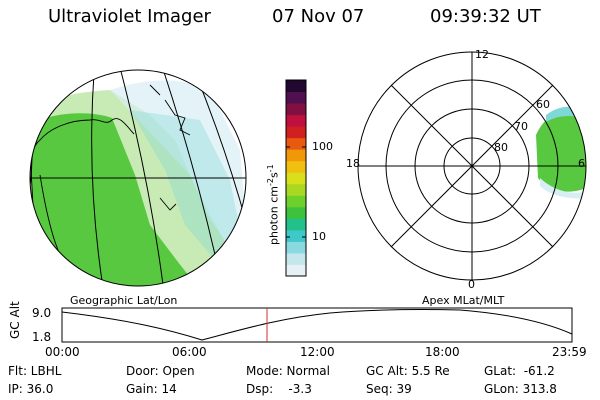 The image size is (600, 400). Describe the element at coordinates (42, 337) in the screenshot. I see `altitude-min-label: 1.8` at that location.